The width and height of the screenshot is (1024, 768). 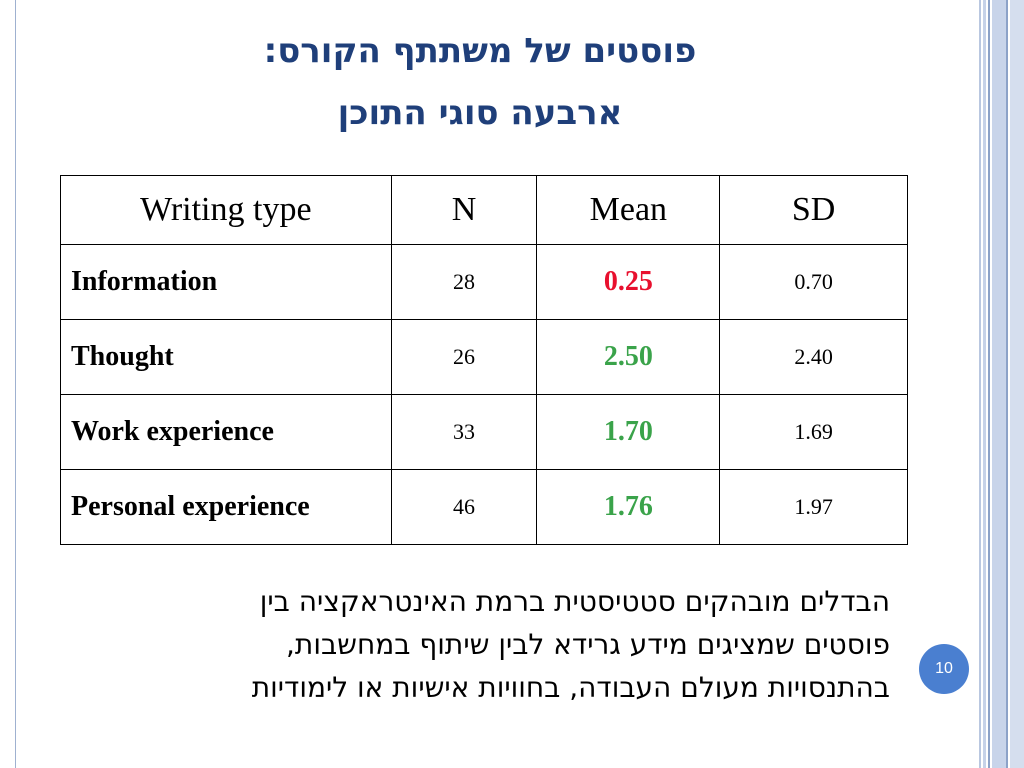 I want to click on left-divider, so click(x=15, y=384).